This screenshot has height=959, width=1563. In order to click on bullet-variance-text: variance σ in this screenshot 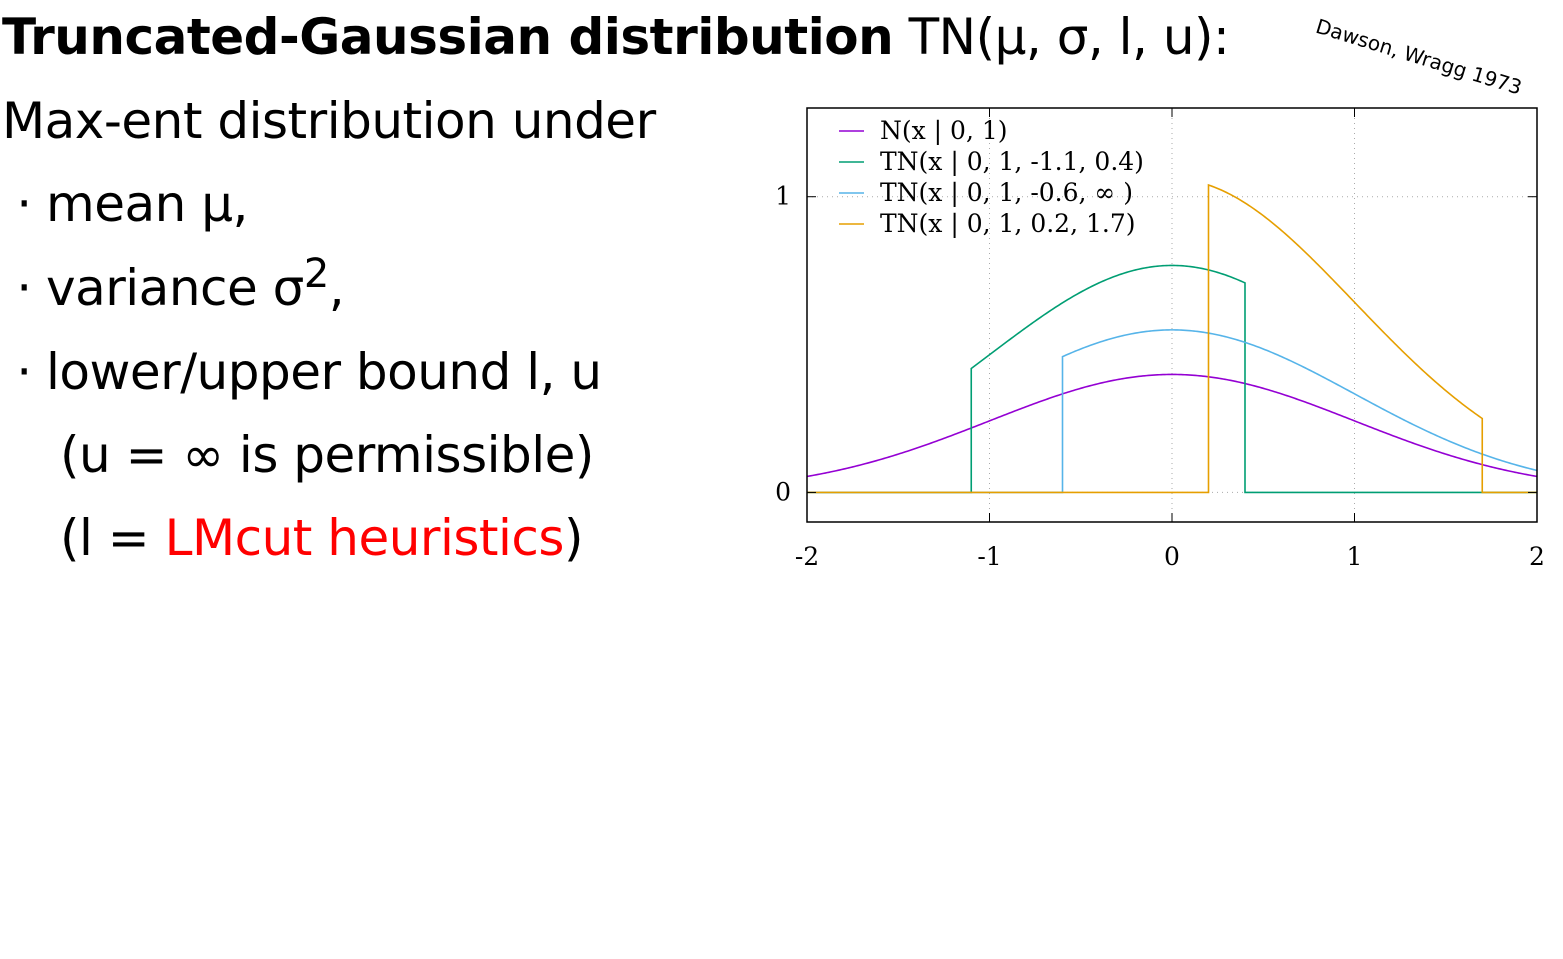, I will do `click(175, 288)`.